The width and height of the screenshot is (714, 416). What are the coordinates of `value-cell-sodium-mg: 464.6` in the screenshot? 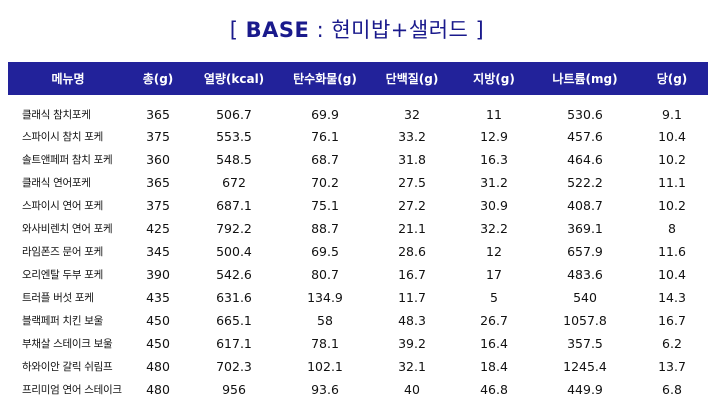 It's located at (585, 159).